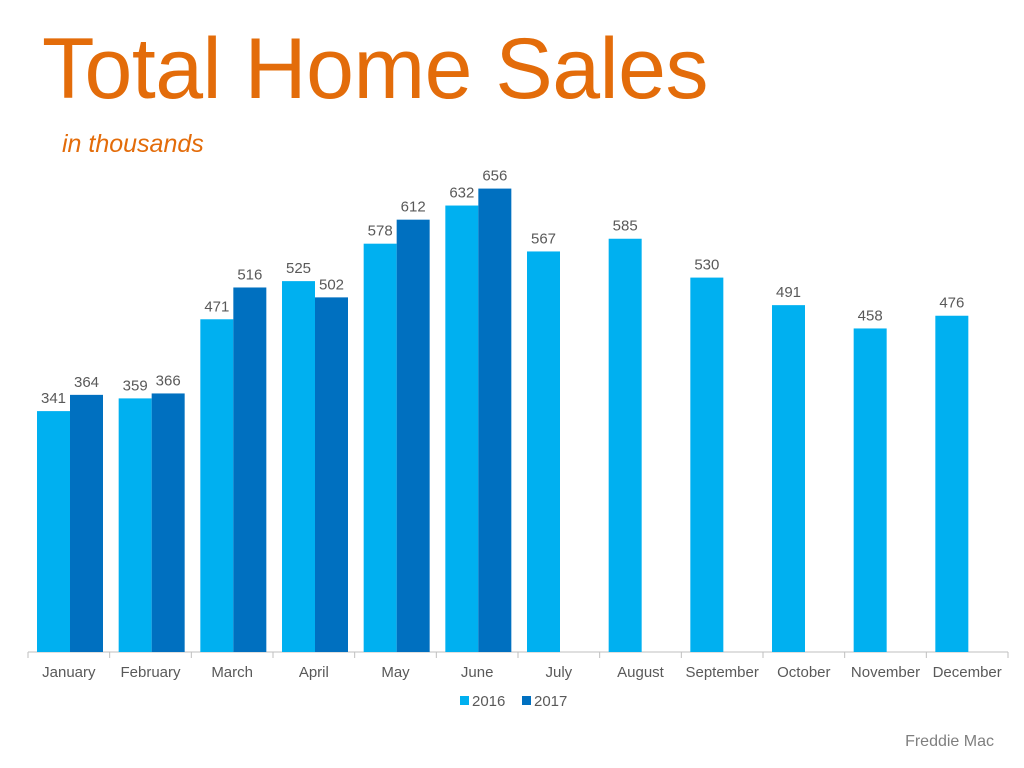 The image size is (1024, 768). I want to click on data-label-2017-april: 502, so click(331, 284).